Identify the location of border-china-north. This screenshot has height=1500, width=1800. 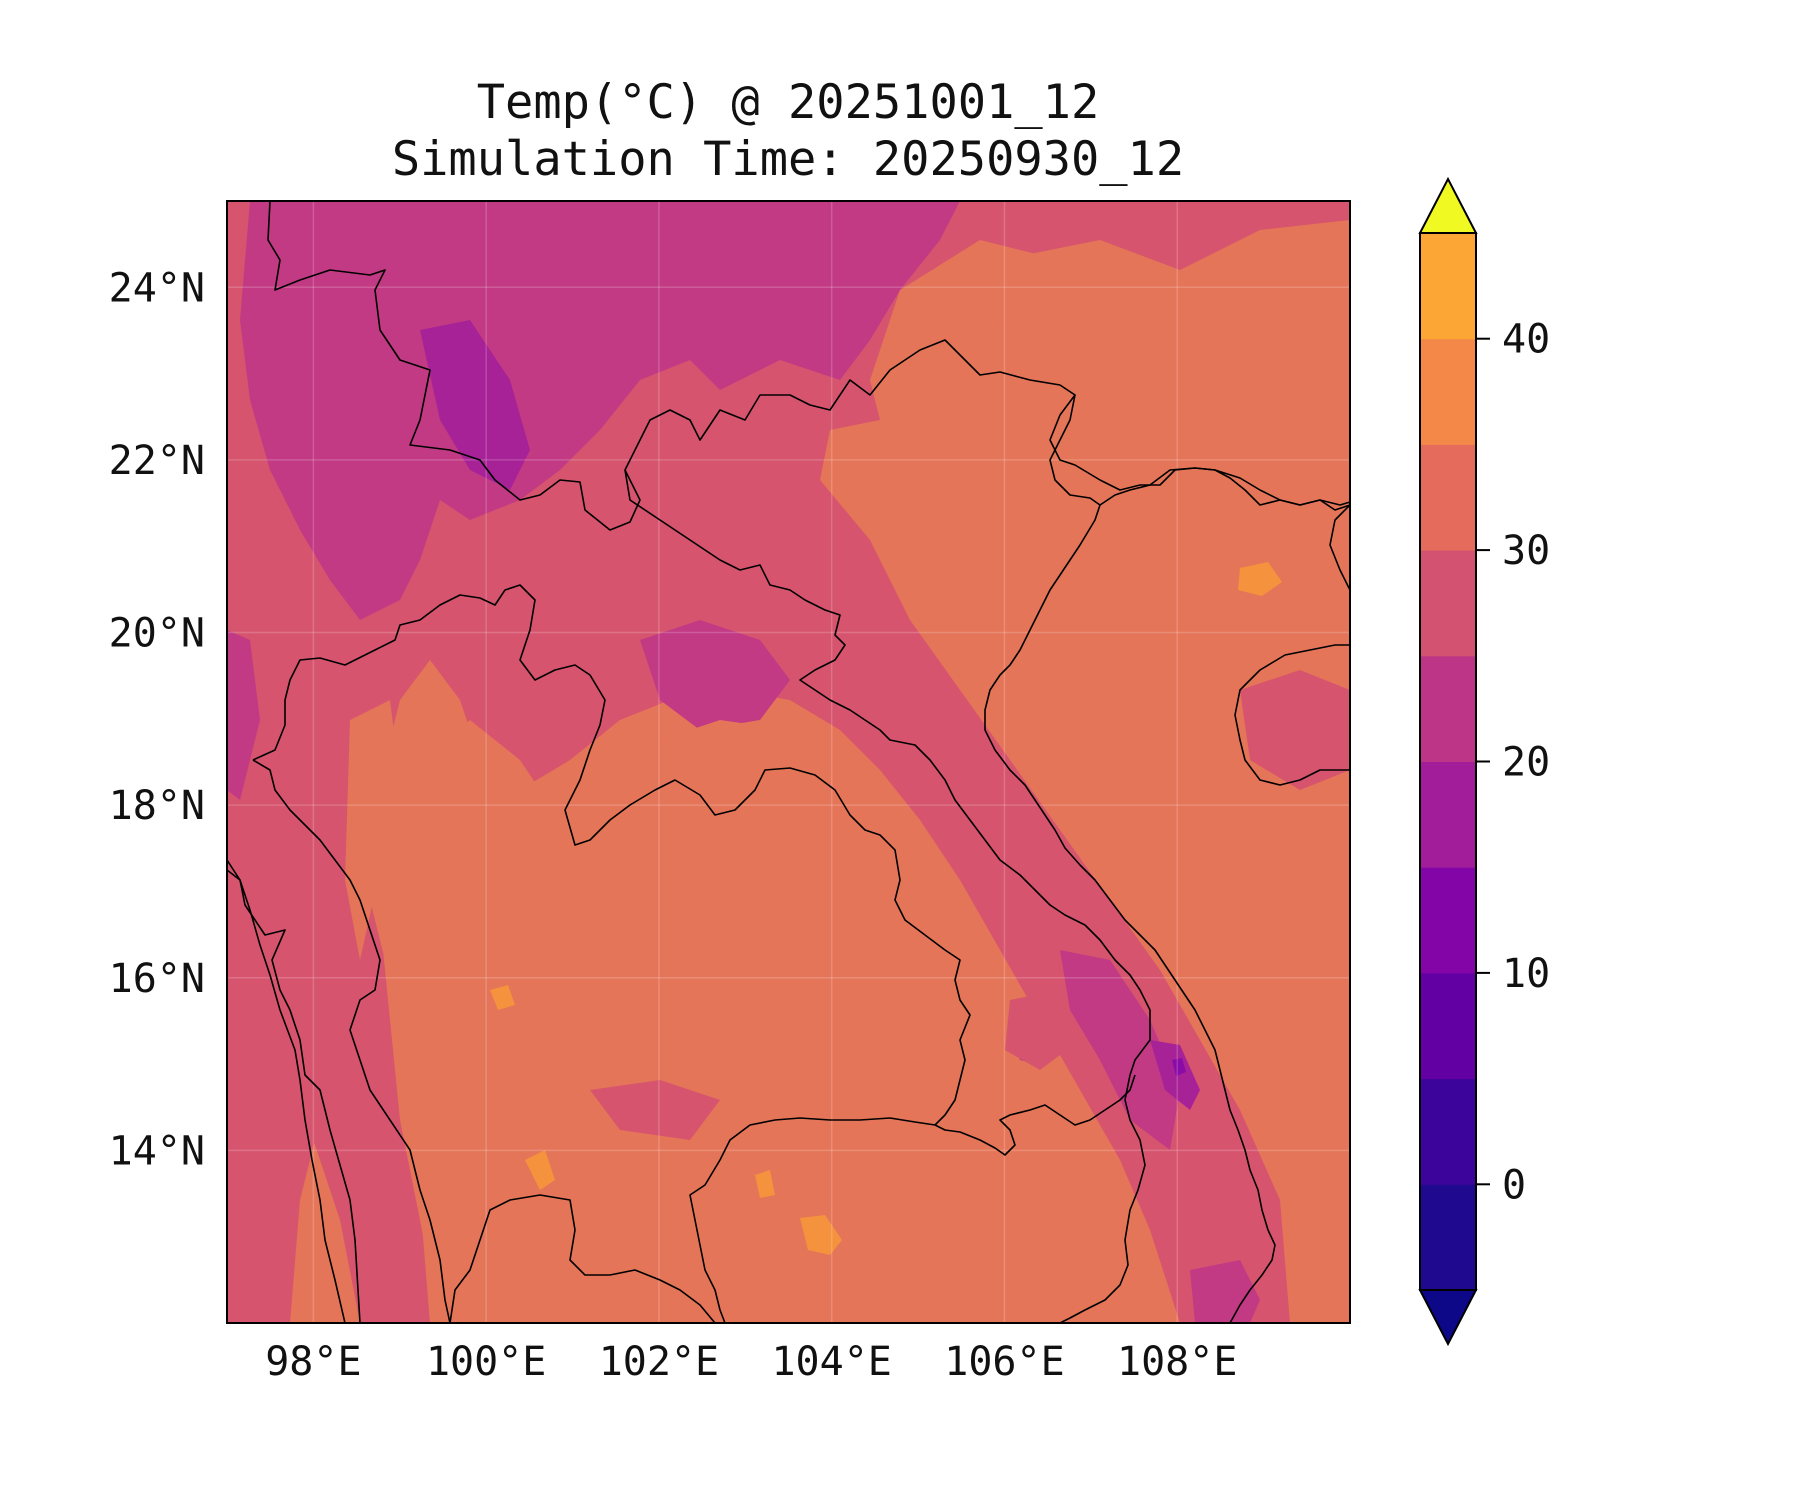
(808, 366).